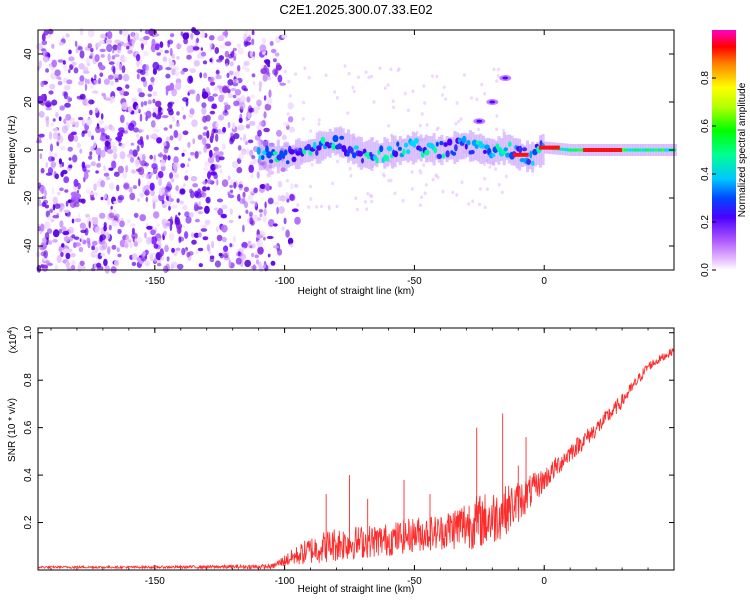  What do you see at coordinates (505, 78) in the screenshot?
I see `heatmap-branch-core` at bounding box center [505, 78].